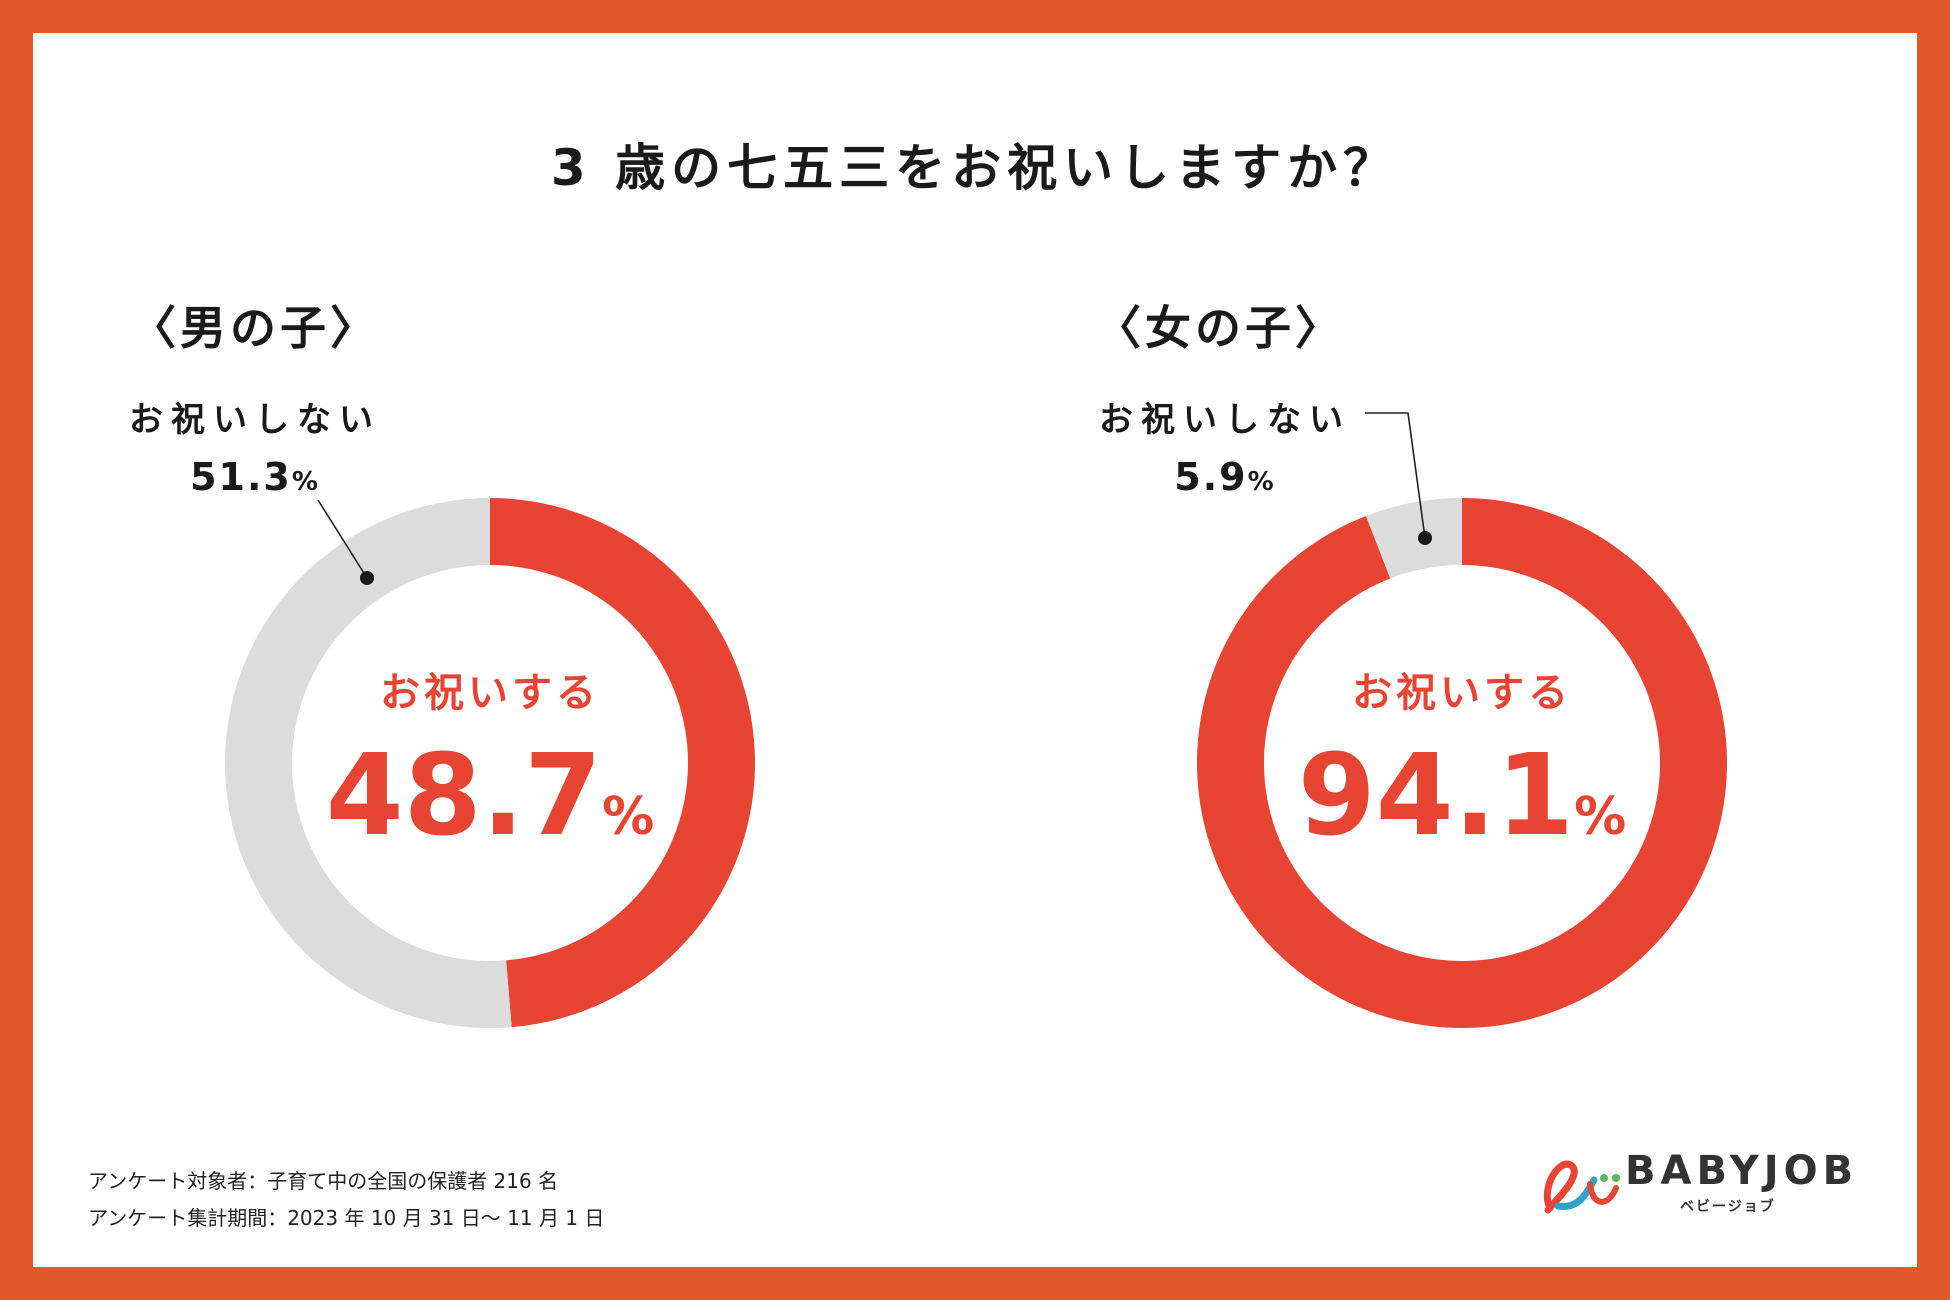 The image size is (1950, 1300). I want to click on callout-number-girl: 5.9, so click(1211, 477).